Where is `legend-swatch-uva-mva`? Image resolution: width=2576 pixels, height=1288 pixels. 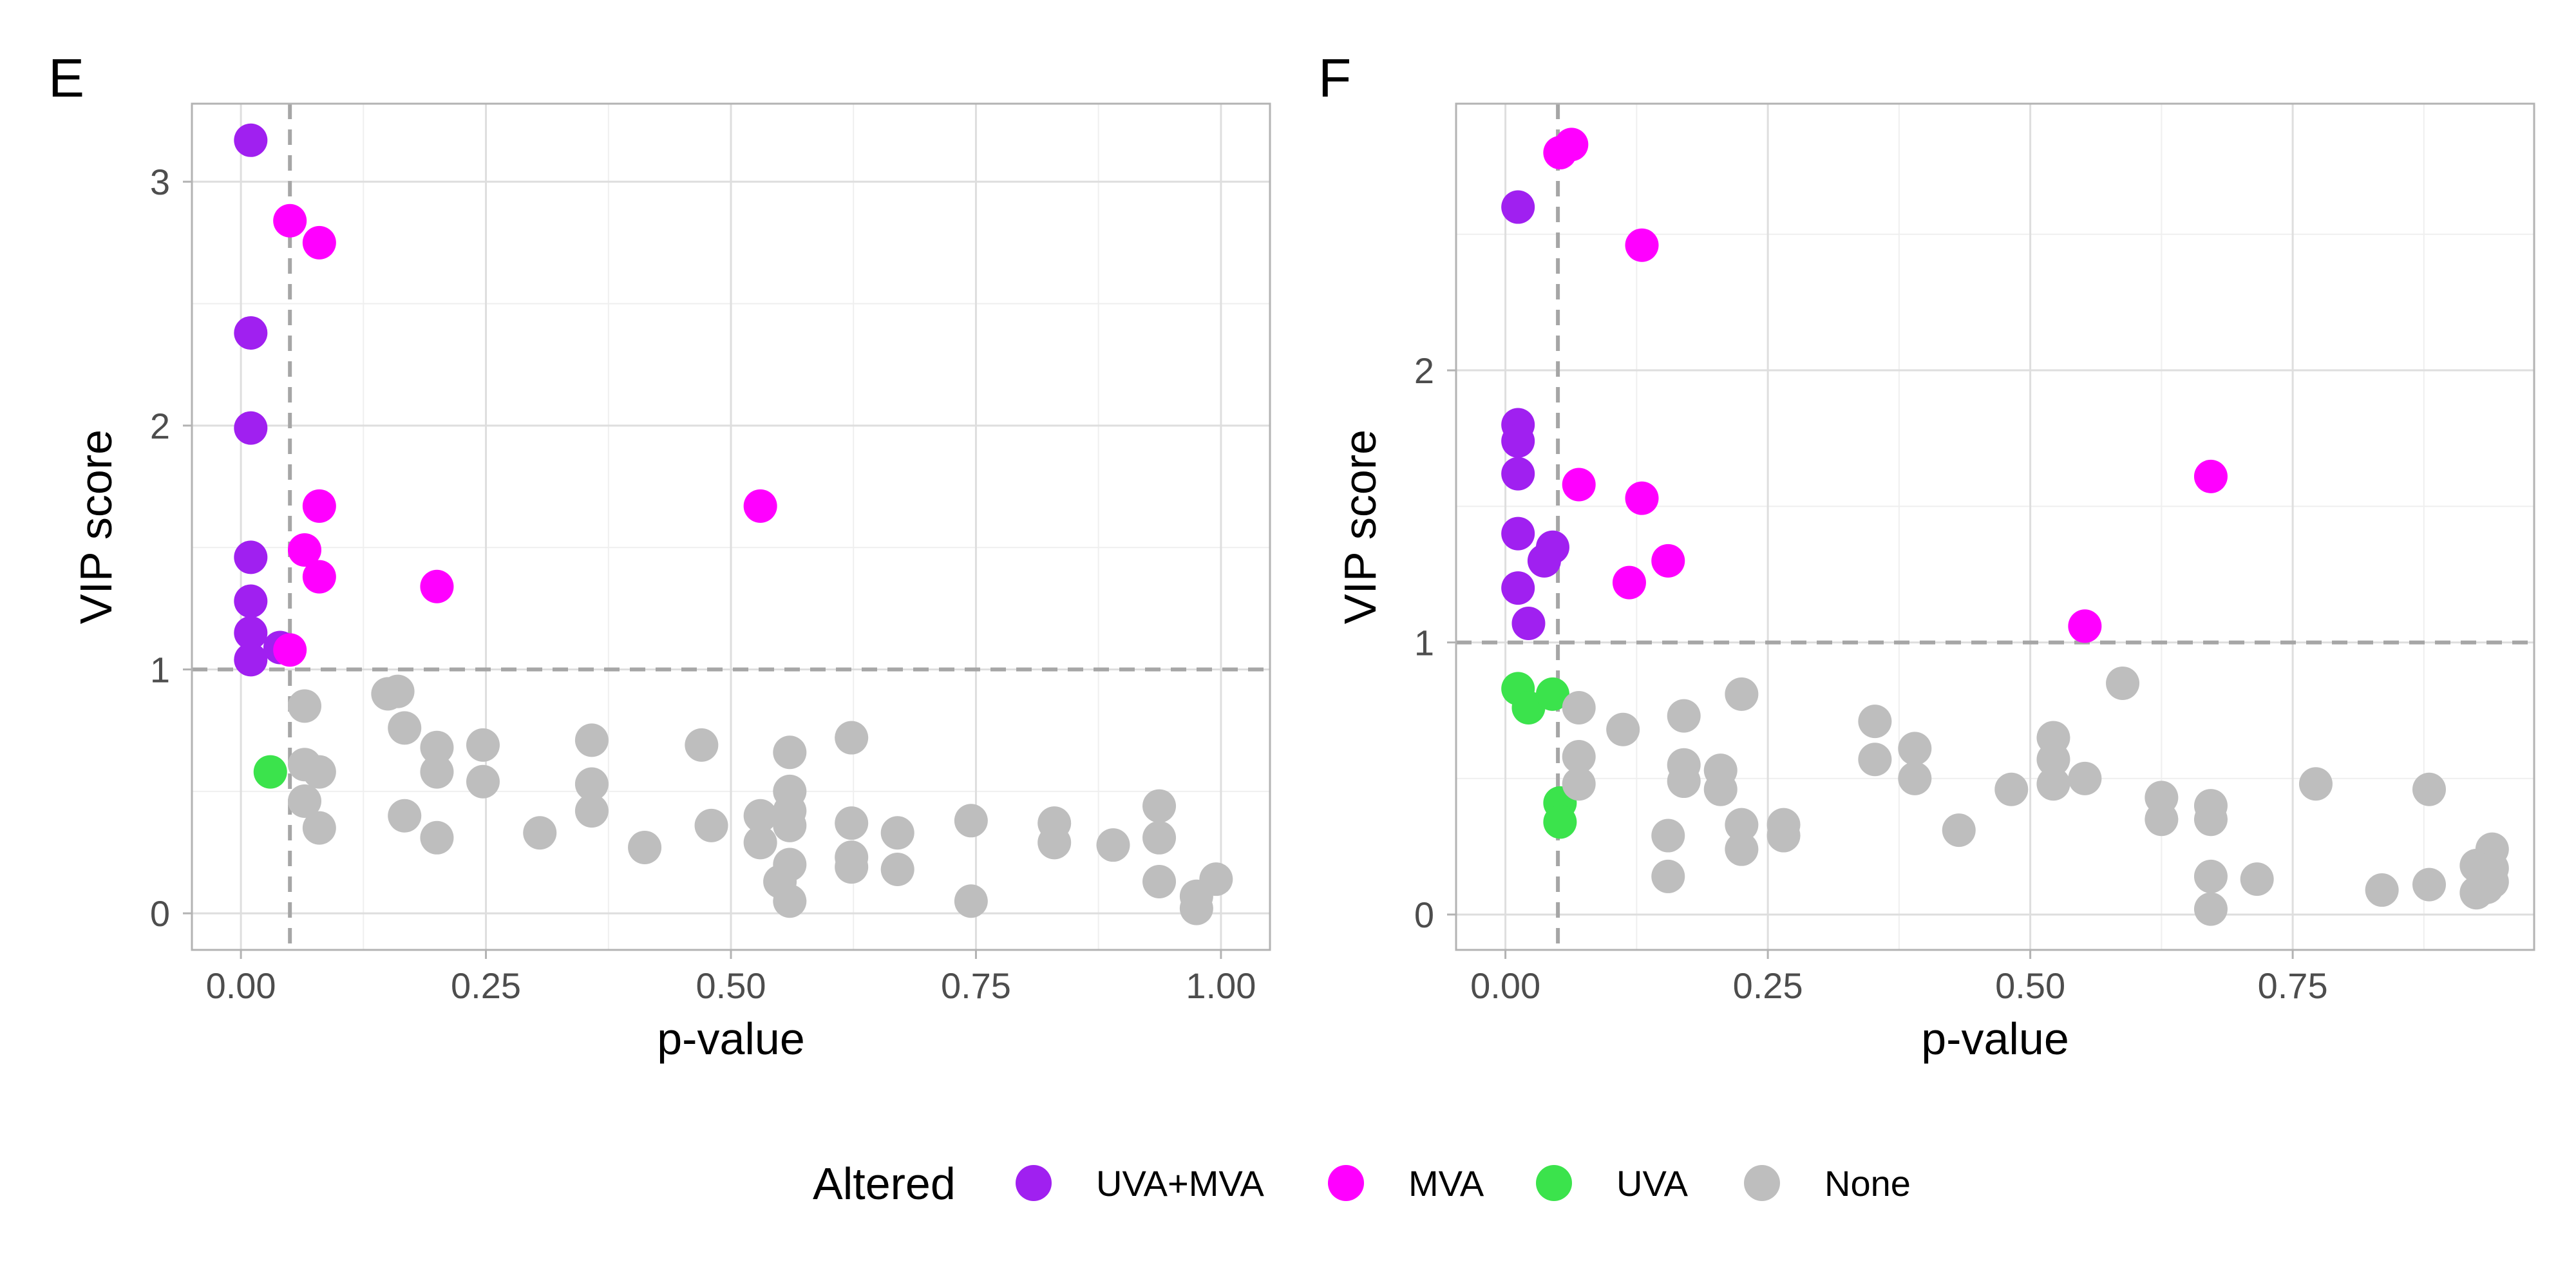 legend-swatch-uva-mva is located at coordinates (1034, 1183).